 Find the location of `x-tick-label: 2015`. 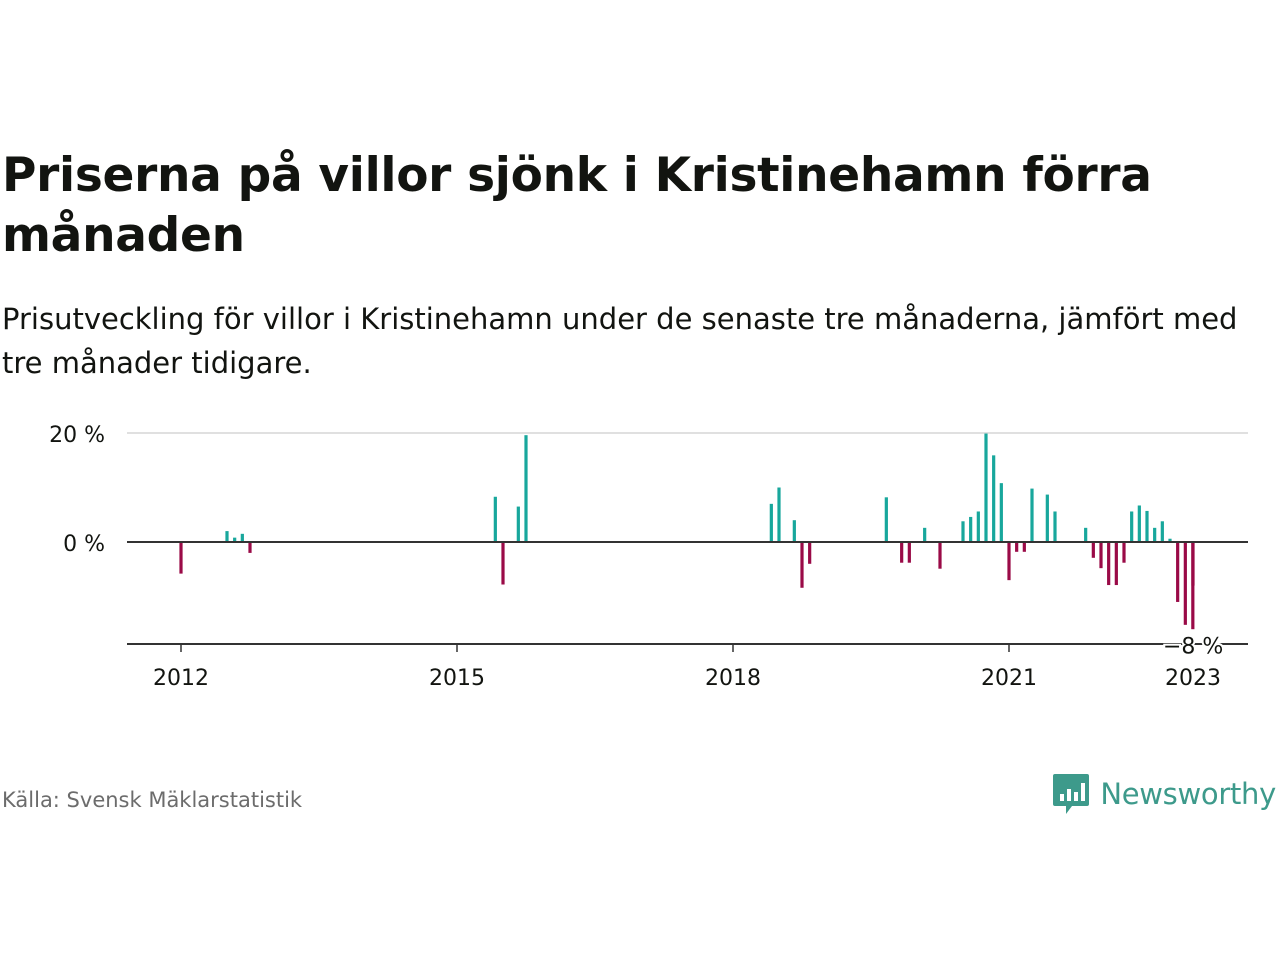

x-tick-label: 2015 is located at coordinates (457, 678).